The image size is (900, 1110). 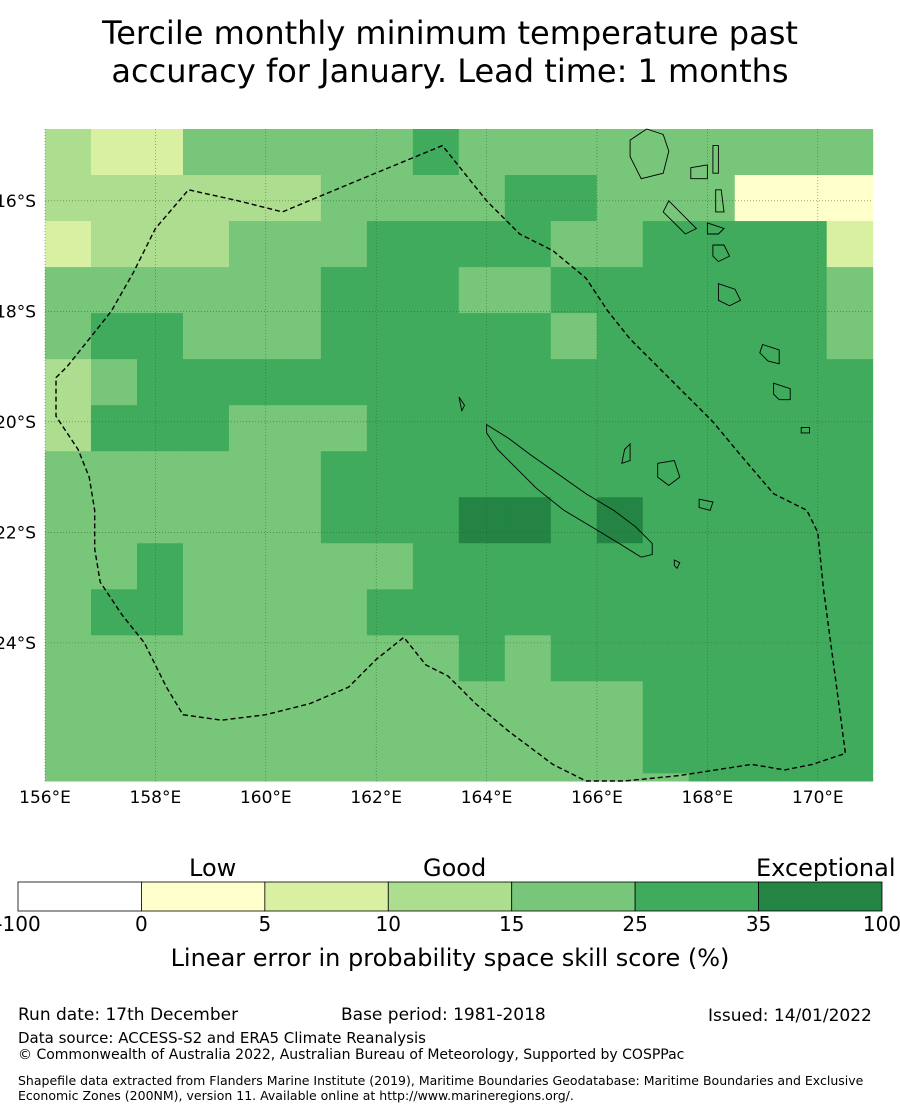 What do you see at coordinates (213, 868) in the screenshot?
I see `colorbar-label-low: Low` at bounding box center [213, 868].